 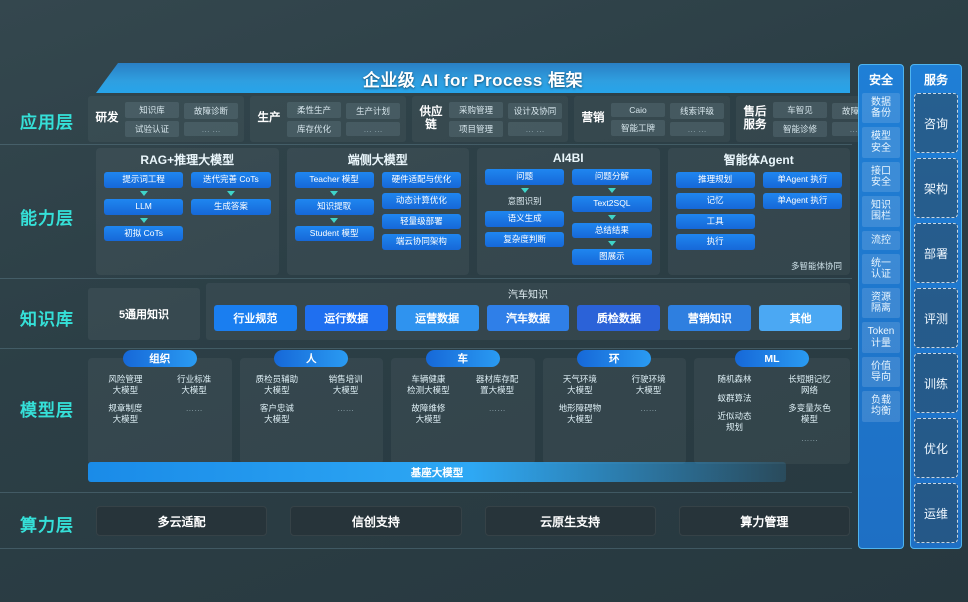 I want to click on capability-card-title: 端侧大模型, so click(x=377, y=160).